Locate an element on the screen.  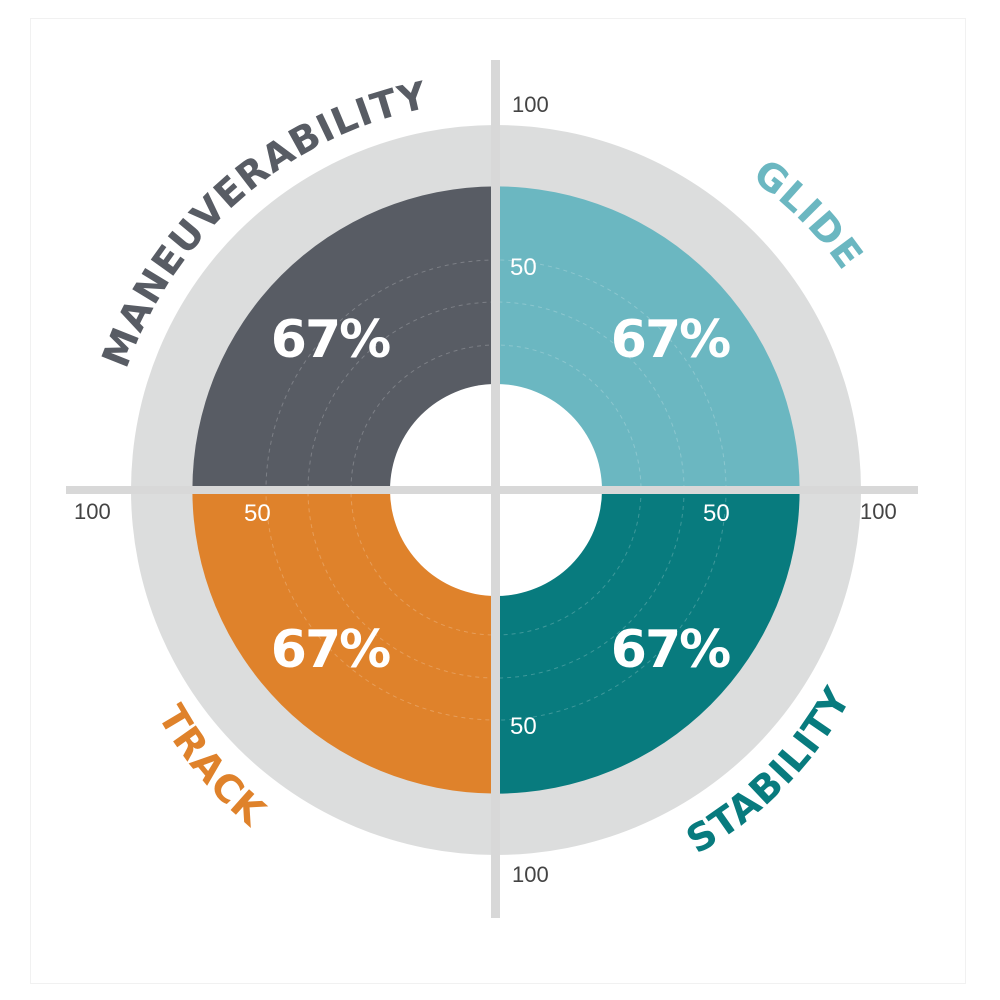
tick-label-right-100: 100 is located at coordinates (878, 511).